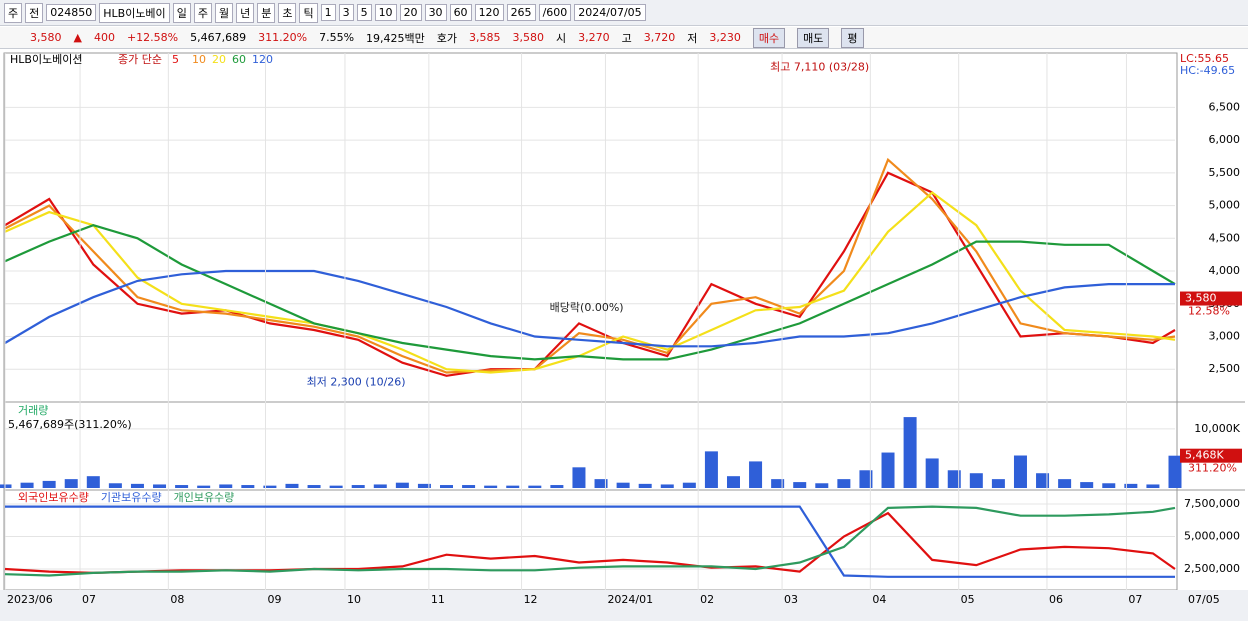  I want to click on label: 시, so click(561, 38).